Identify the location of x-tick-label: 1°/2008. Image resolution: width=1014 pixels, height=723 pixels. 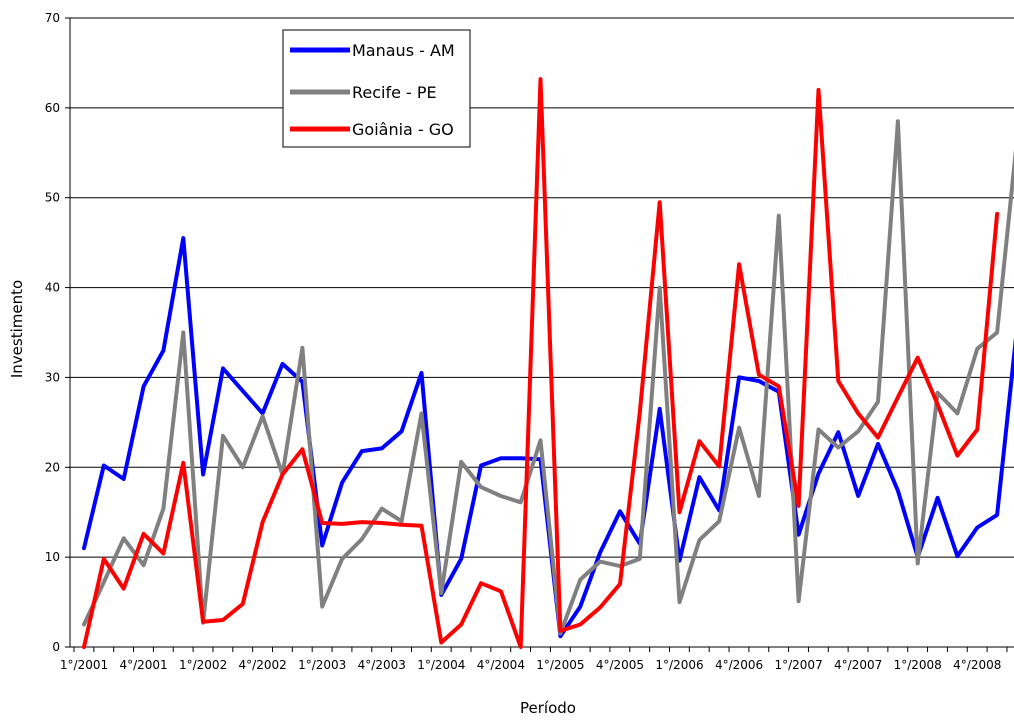
(918, 665).